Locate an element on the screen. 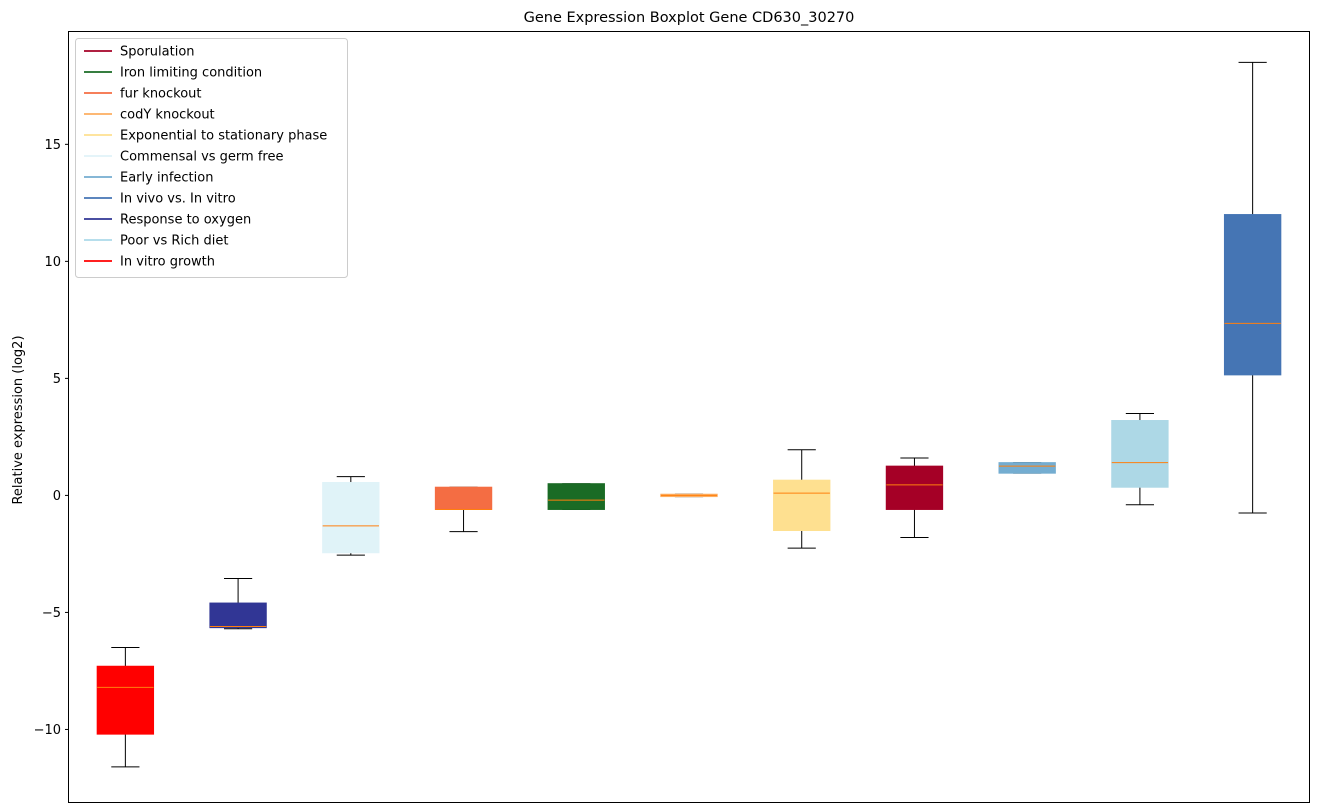 Image resolution: width=1318 pixels, height=812 pixels. legend-label: Sporulation is located at coordinates (157, 52).